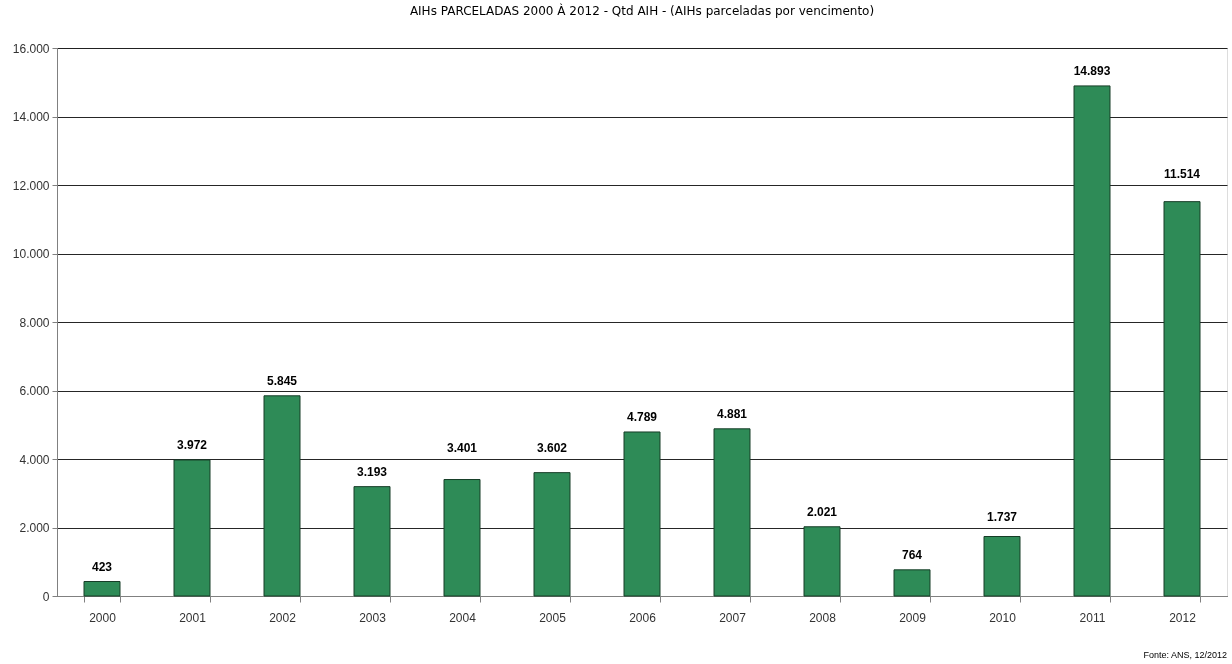 The image size is (1232, 664). What do you see at coordinates (823, 617) in the screenshot?
I see `x-tick-label: 2008` at bounding box center [823, 617].